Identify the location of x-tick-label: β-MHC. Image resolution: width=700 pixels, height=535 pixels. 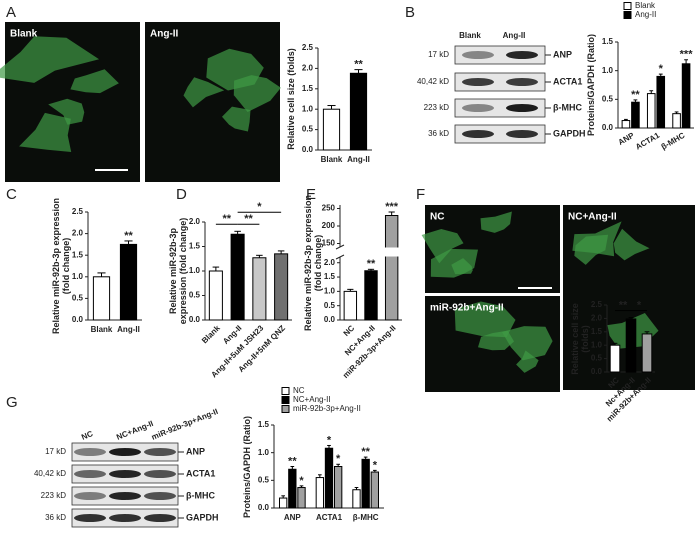
(366, 517).